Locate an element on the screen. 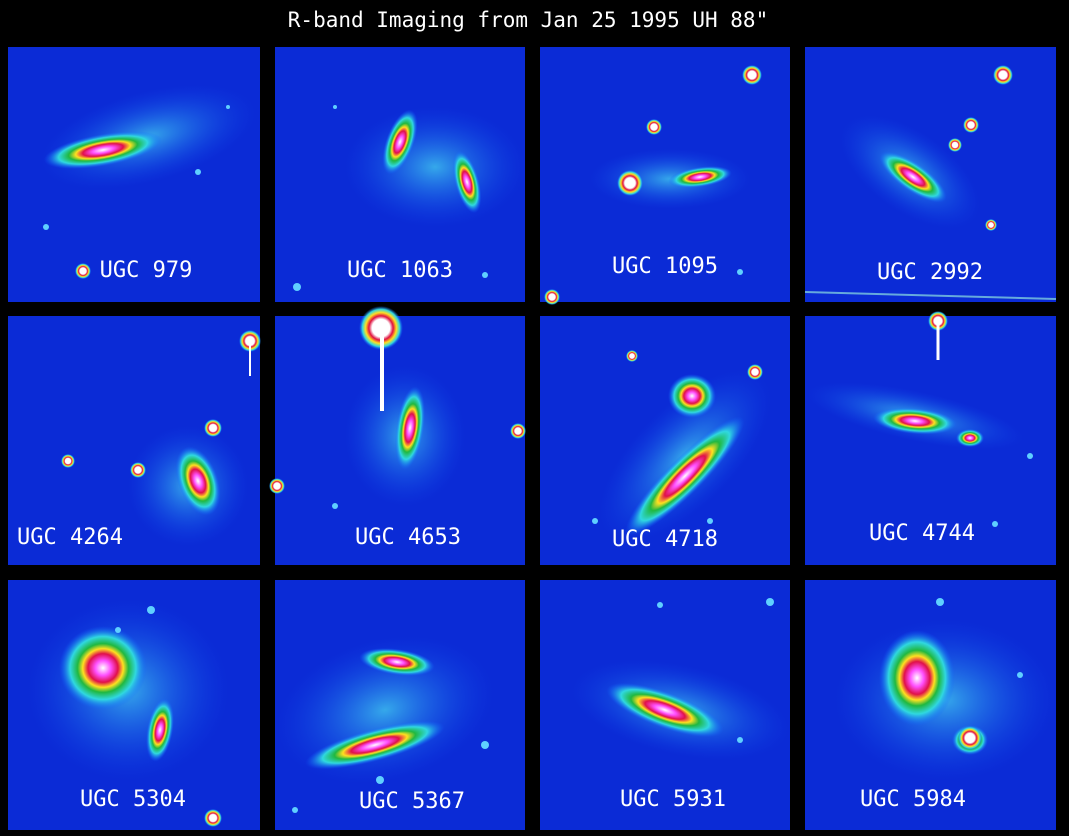 Image resolution: width=1069 pixels, height=836 pixels. panel: UGC 4653 is located at coordinates (397, 435).